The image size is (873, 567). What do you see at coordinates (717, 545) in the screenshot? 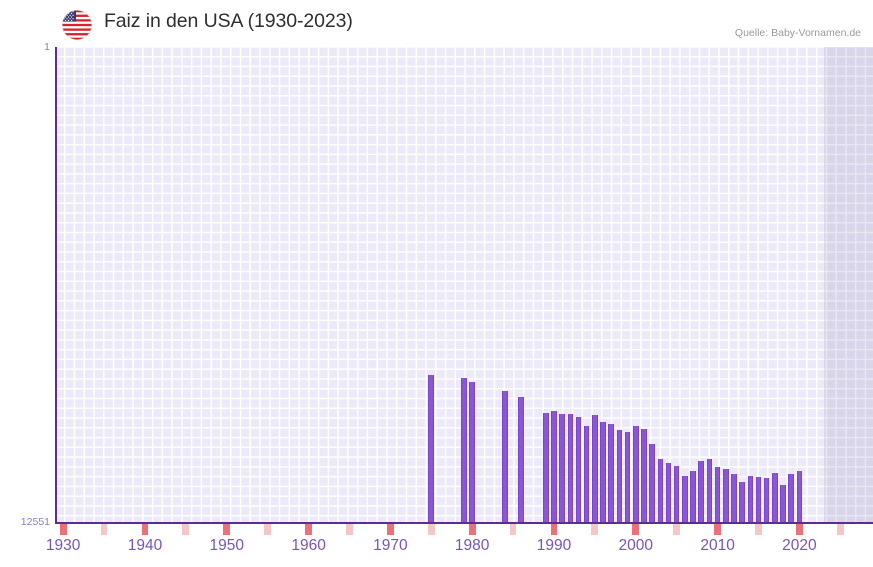
I see `x-tick-label: 2010` at bounding box center [717, 545].